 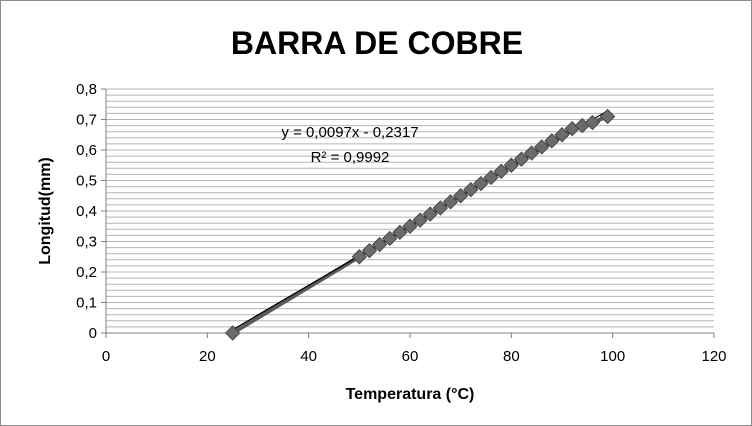 I want to click on y-tick-label: 0,5, so click(x=86, y=181).